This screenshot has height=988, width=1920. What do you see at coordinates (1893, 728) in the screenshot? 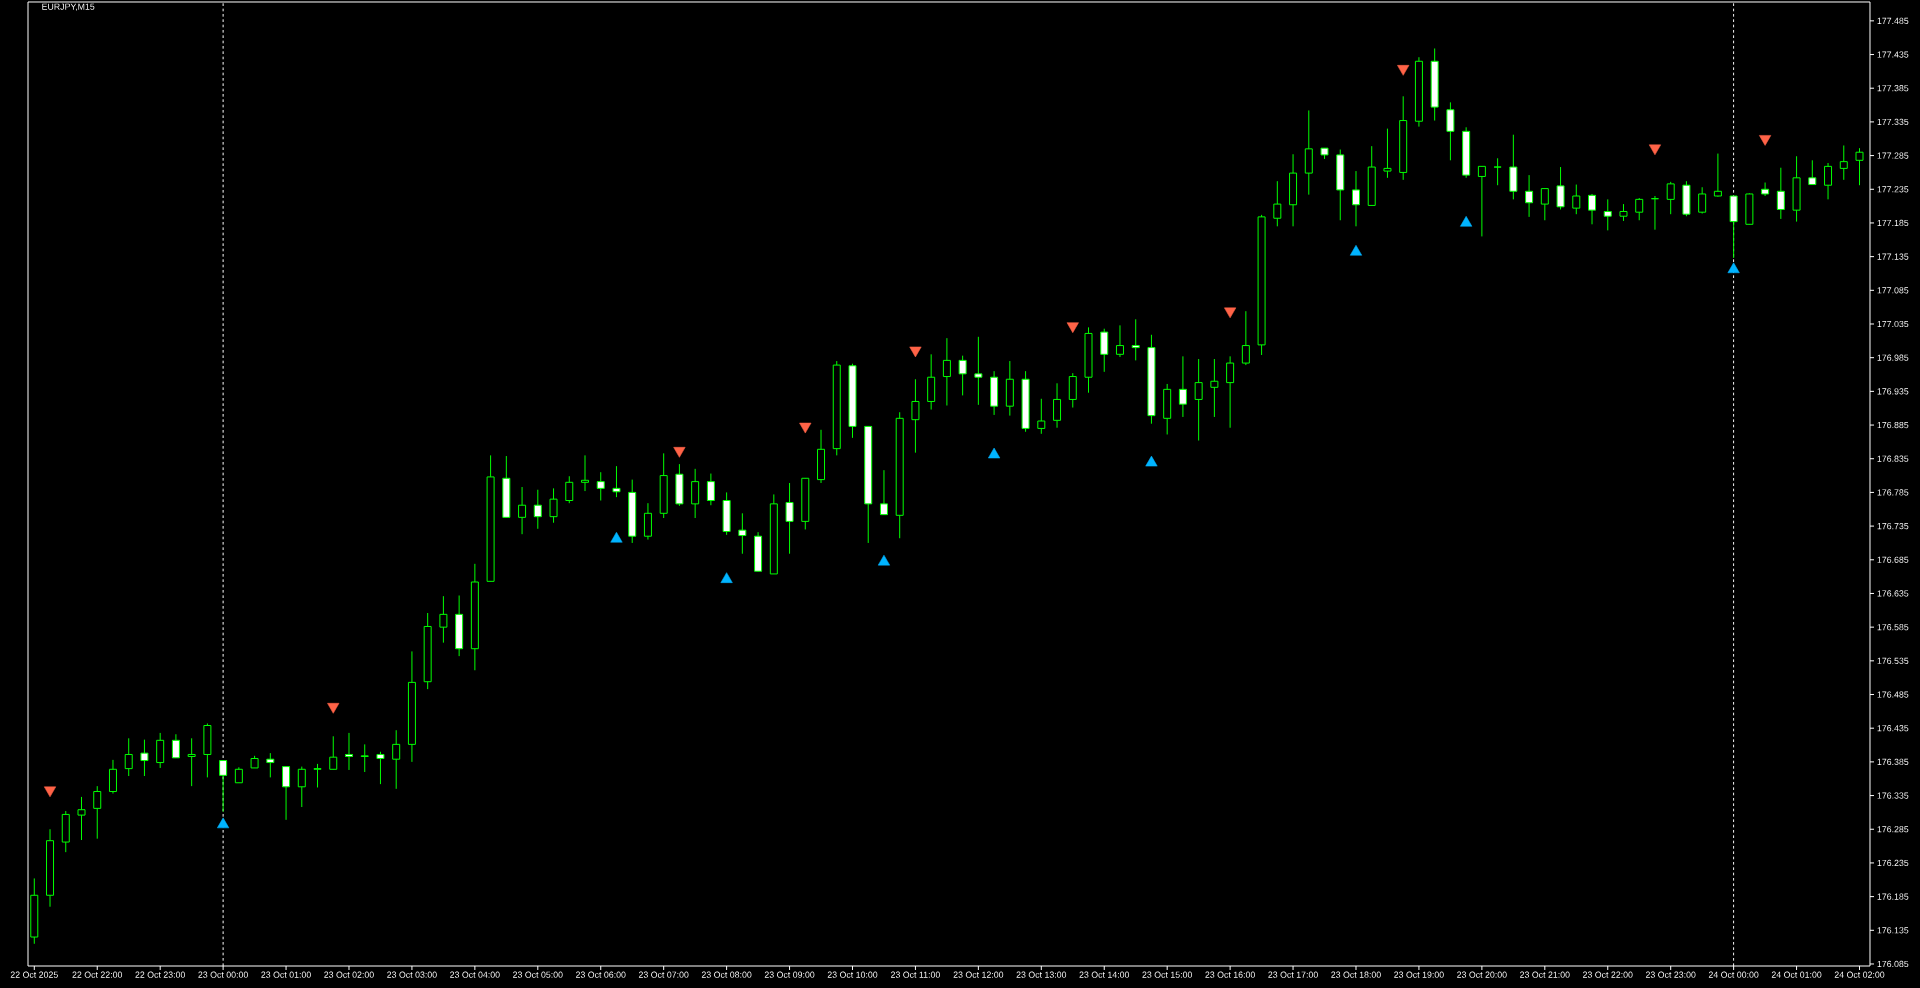
I see `y-tick-label: 176.435` at bounding box center [1893, 728].